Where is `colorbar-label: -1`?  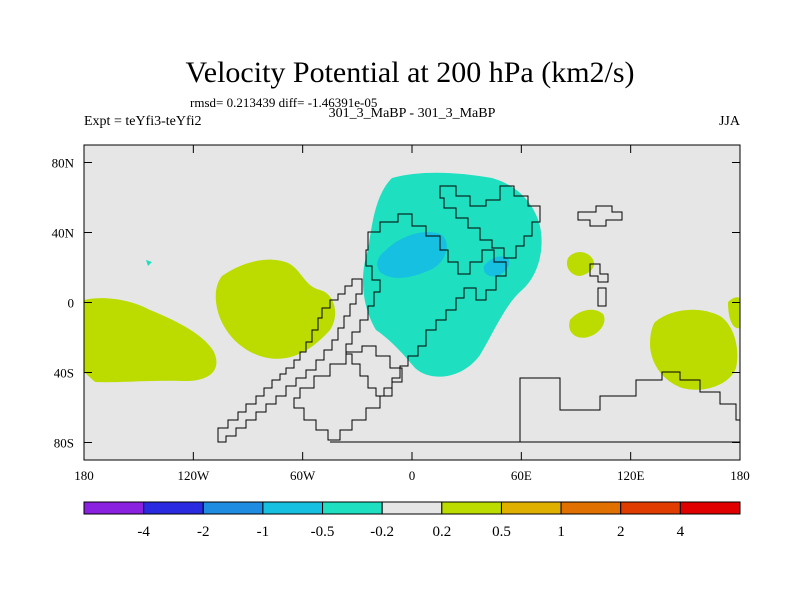
colorbar-label: -1 is located at coordinates (263, 532).